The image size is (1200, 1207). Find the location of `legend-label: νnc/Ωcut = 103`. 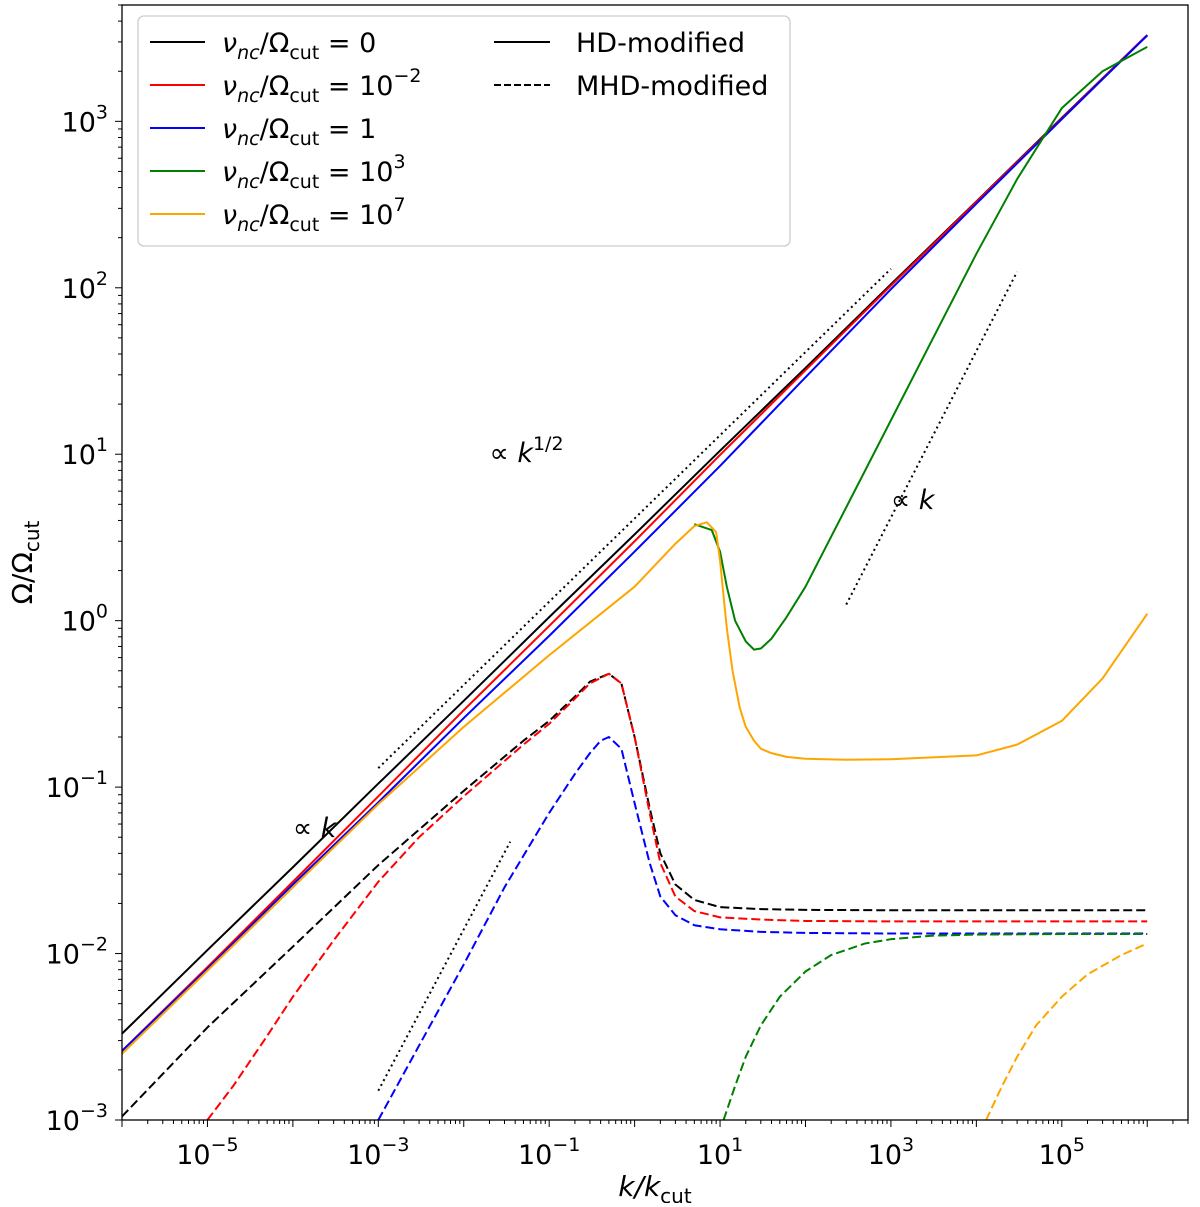

legend-label: νnc/Ωcut = 103 is located at coordinates (314, 172).